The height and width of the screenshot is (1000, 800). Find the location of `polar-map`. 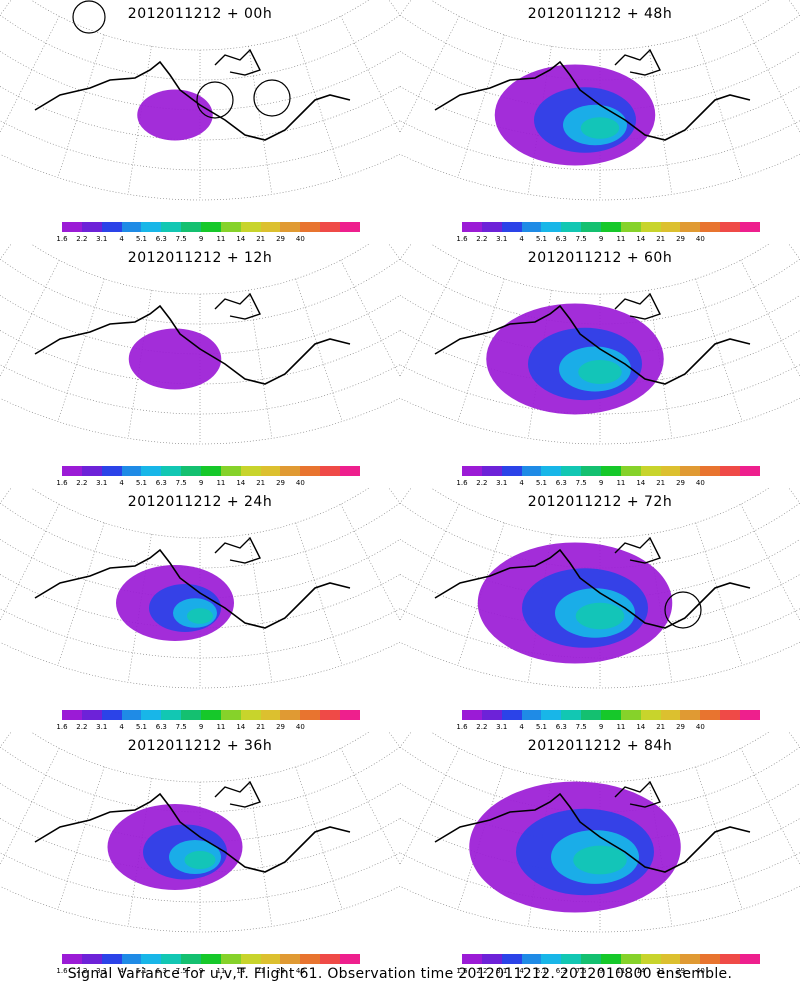

polar-map is located at coordinates (600, 588).